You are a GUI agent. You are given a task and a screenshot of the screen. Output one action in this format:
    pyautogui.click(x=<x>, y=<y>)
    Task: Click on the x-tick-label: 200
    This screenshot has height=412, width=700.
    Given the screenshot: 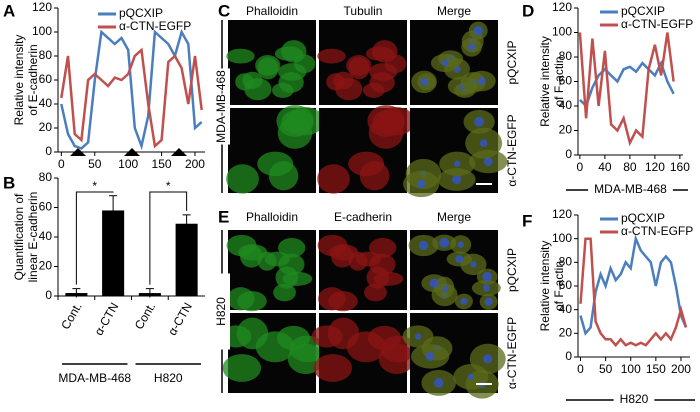 What is the action you would take?
    pyautogui.click(x=681, y=369)
    